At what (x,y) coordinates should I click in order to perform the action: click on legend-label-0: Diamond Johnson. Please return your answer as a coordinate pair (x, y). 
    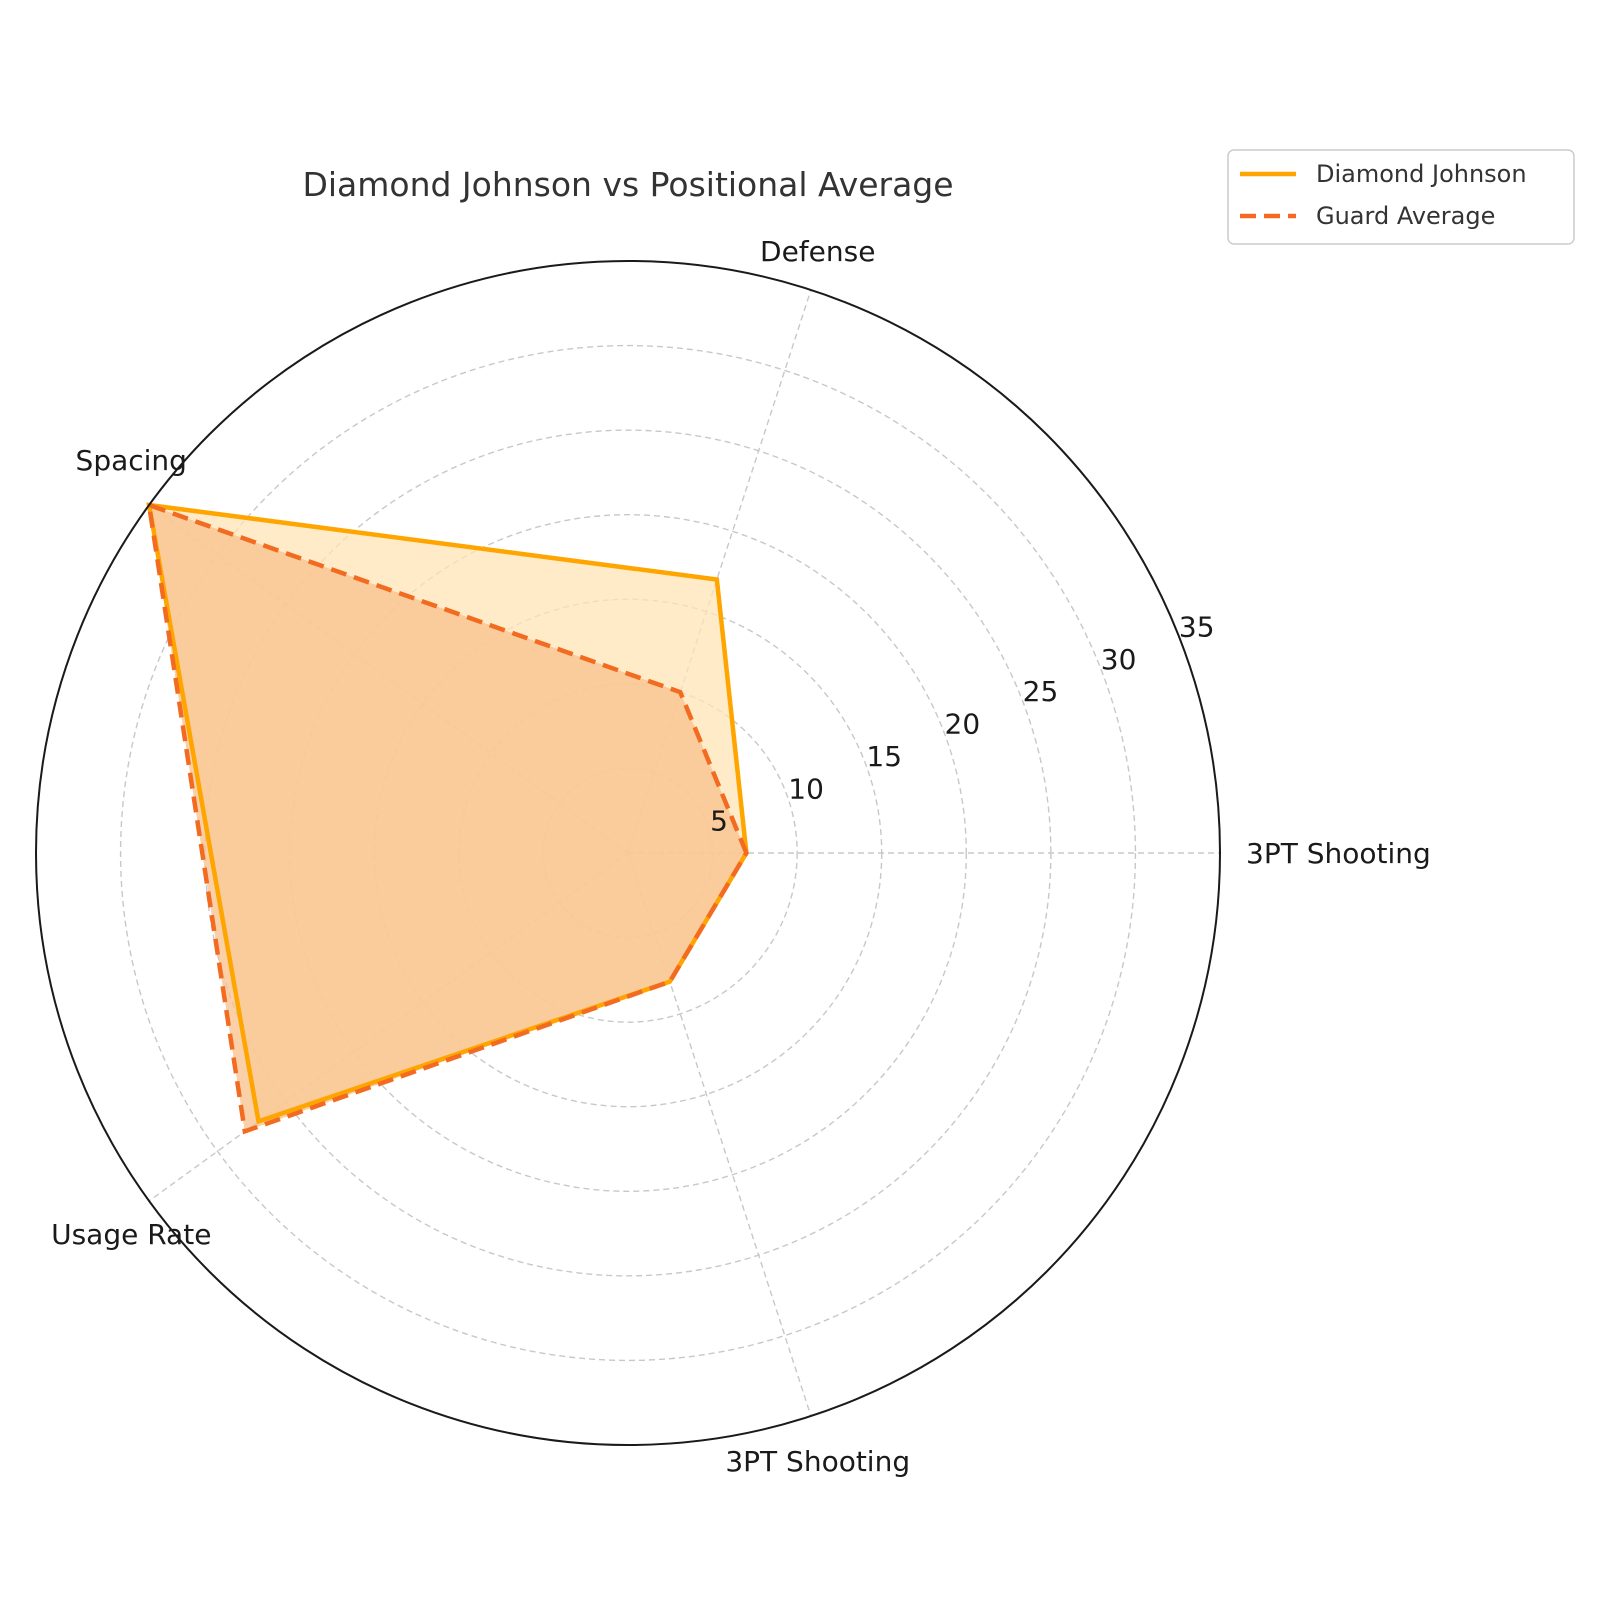
    Looking at the image, I should click on (1421, 174).